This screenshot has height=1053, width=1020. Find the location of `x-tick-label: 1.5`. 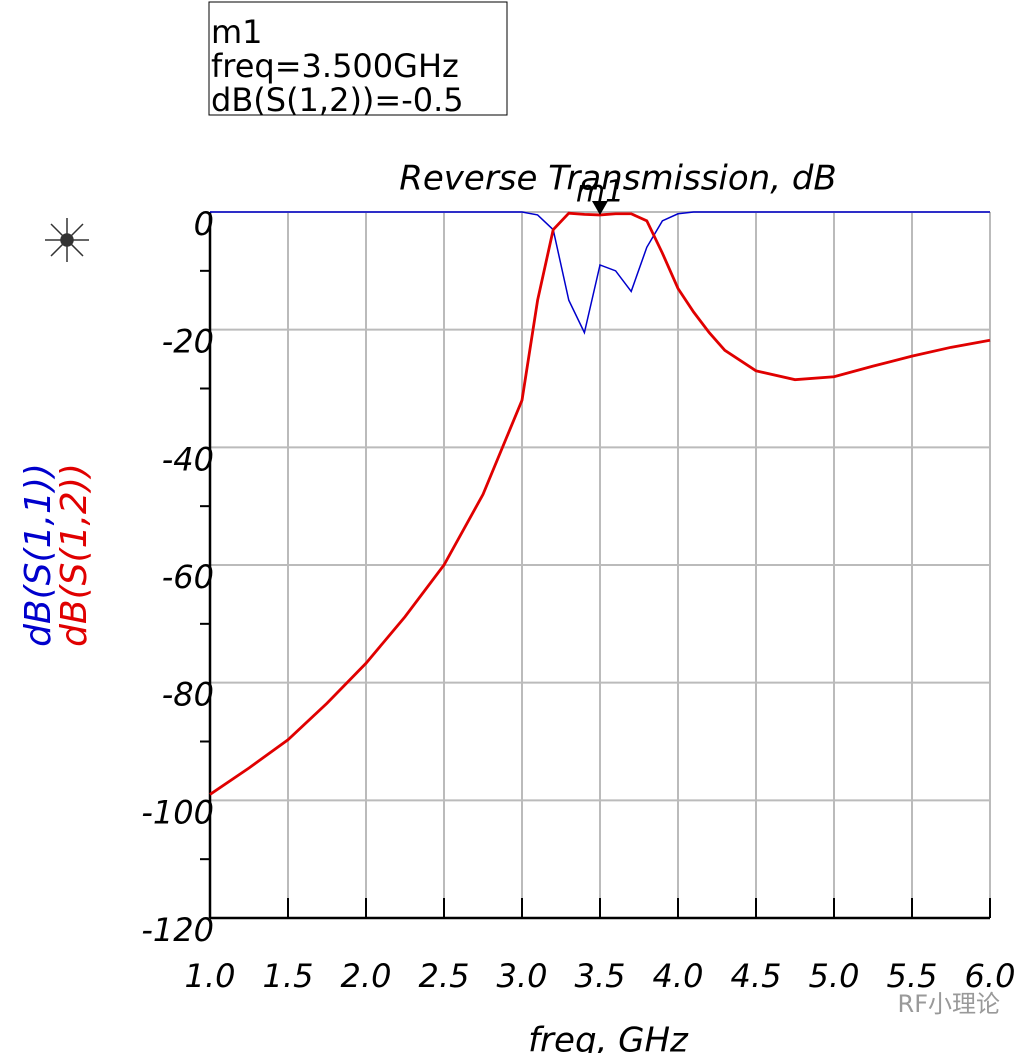

x-tick-label: 1.5 is located at coordinates (288, 976).